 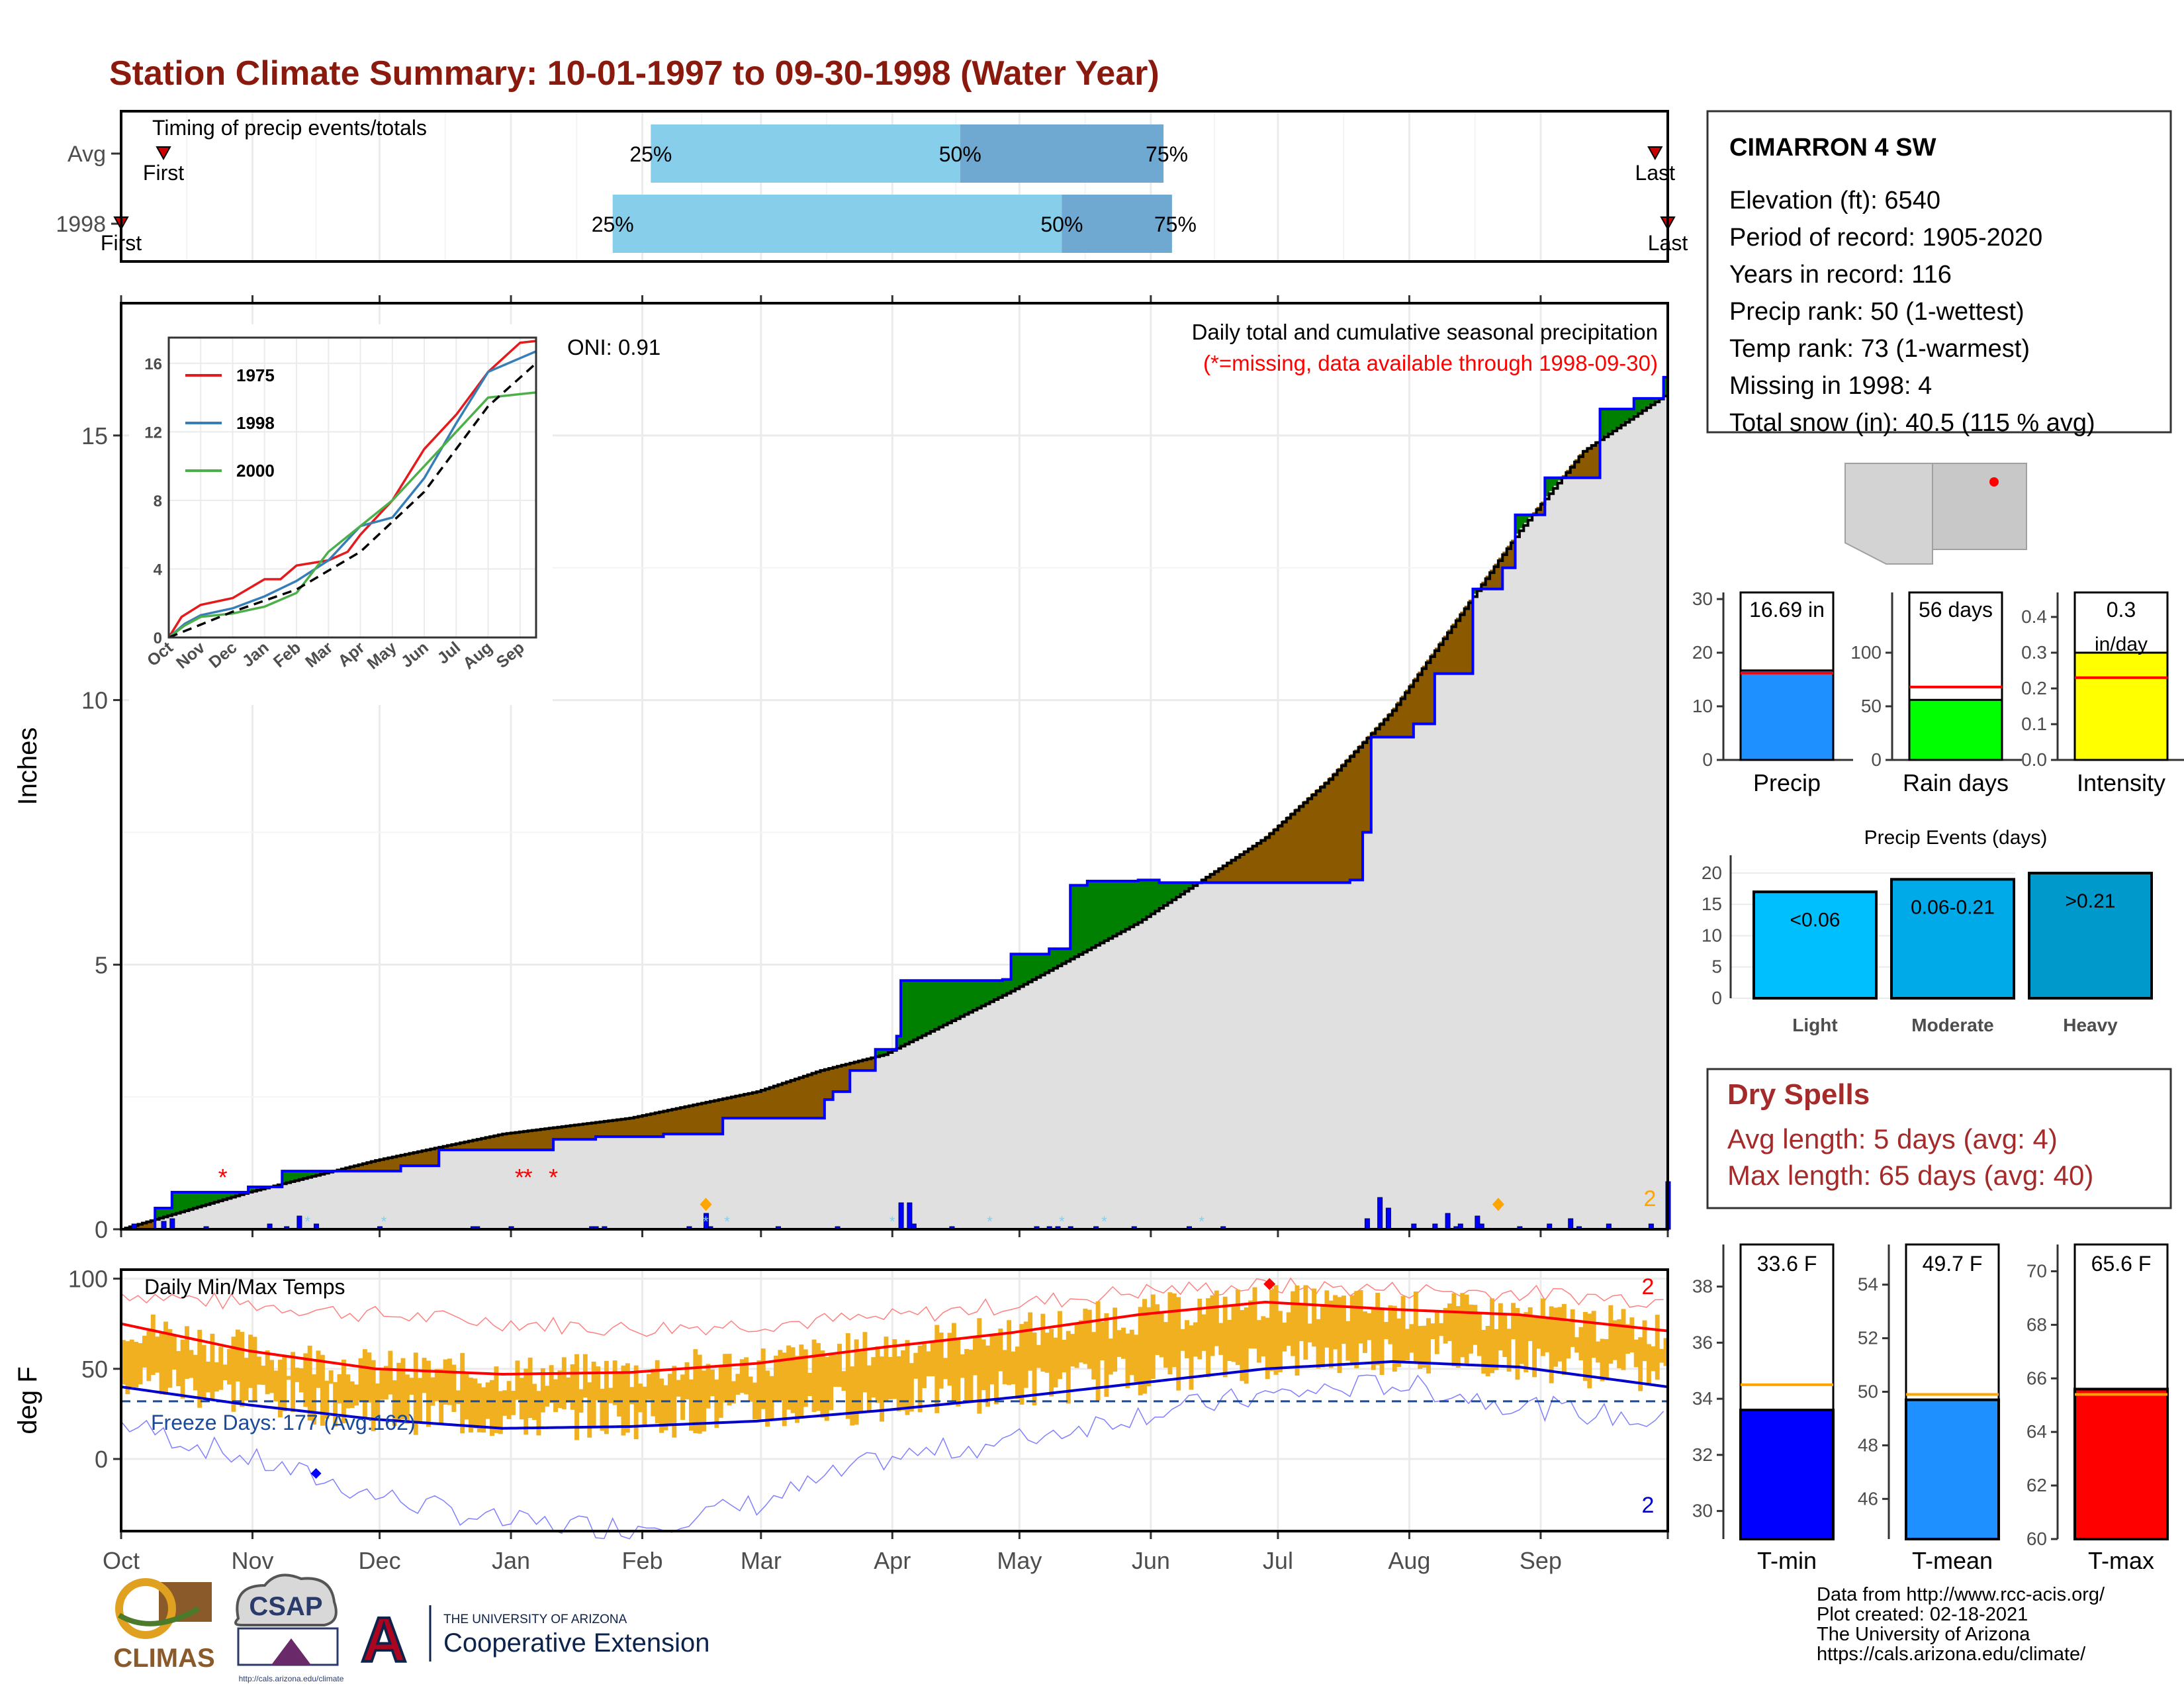 I want to click on temp-title: Daily Min/Max Temps, so click(x=245, y=1287).